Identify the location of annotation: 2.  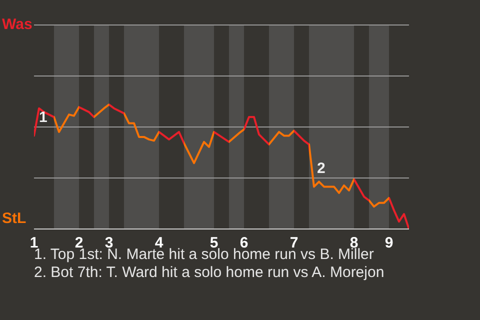
(321, 168).